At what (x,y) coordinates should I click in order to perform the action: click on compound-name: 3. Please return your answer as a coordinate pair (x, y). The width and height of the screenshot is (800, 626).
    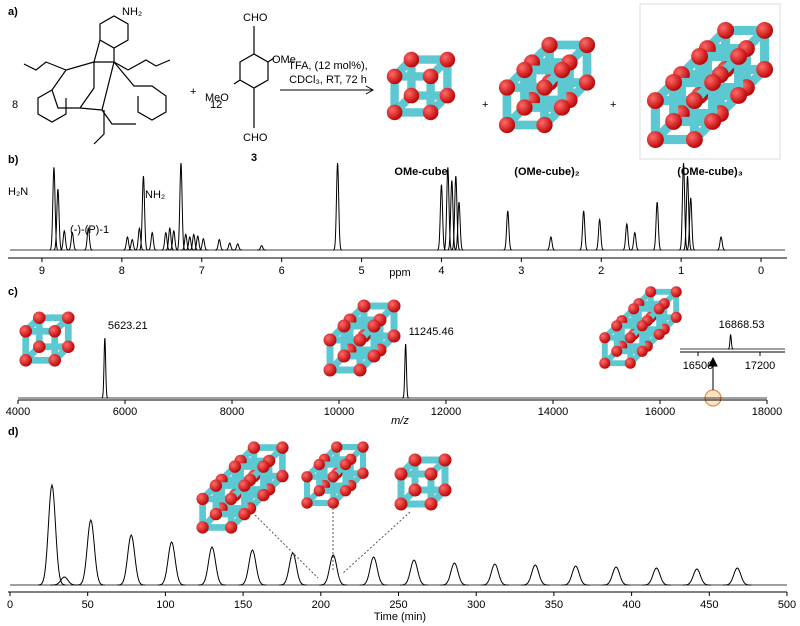
    Looking at the image, I should click on (254, 158).